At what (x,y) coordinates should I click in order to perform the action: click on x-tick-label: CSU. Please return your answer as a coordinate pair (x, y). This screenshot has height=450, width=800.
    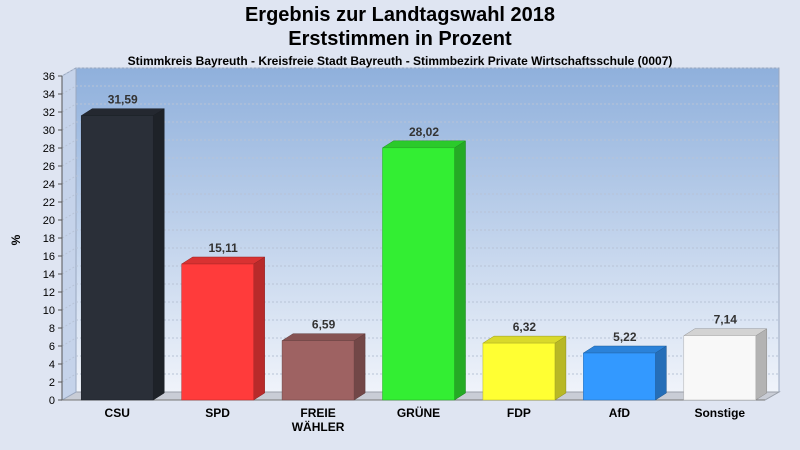
    Looking at the image, I should click on (117, 413).